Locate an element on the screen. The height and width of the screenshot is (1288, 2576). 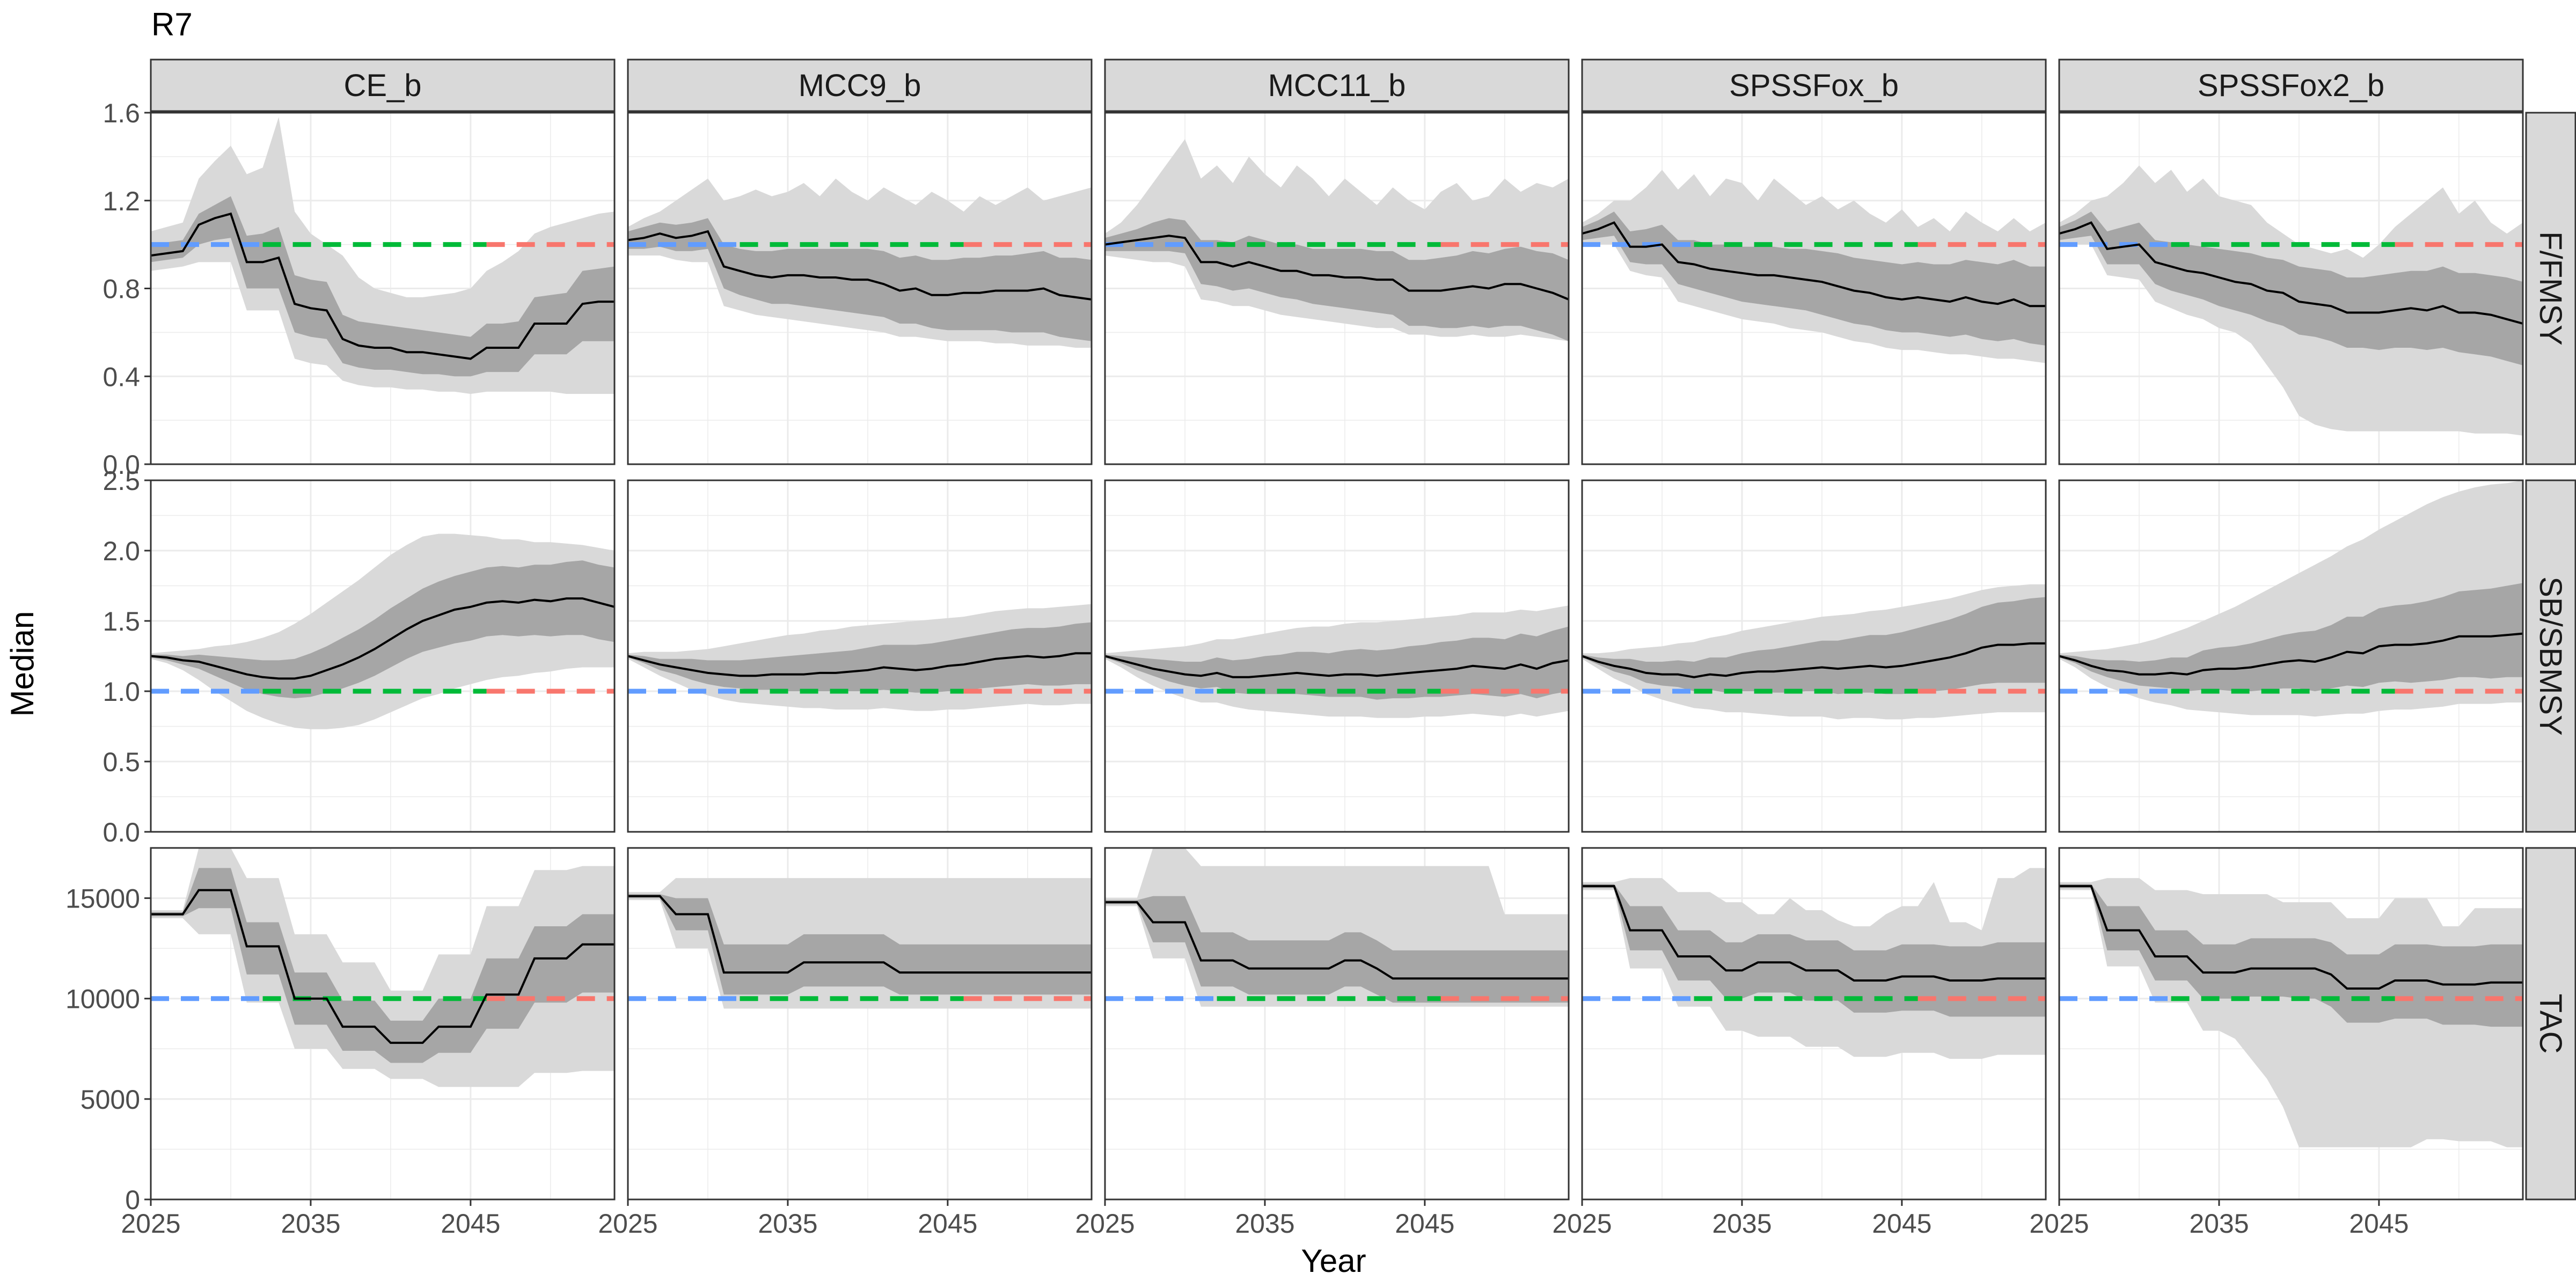
y-tick-label: 0.4 is located at coordinates (121, 377).